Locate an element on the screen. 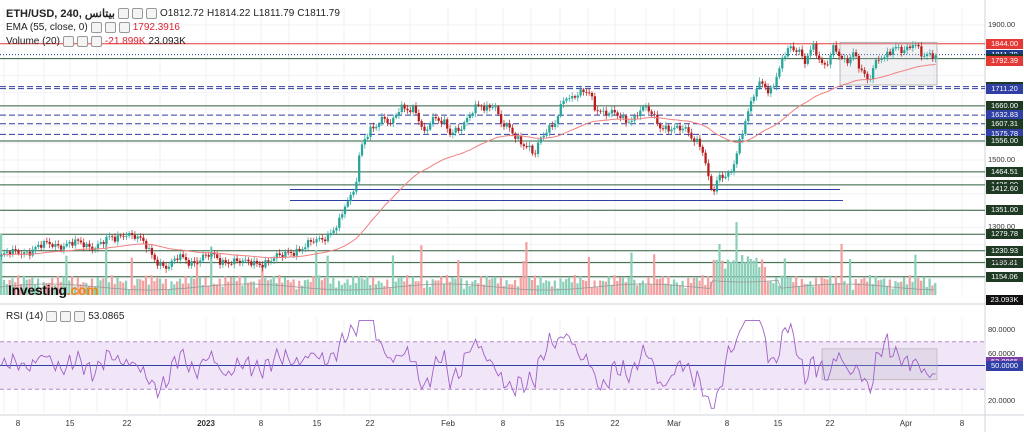 Image resolution: width=1024 pixels, height=437 pixels. settings-icon is located at coordinates (123, 13).